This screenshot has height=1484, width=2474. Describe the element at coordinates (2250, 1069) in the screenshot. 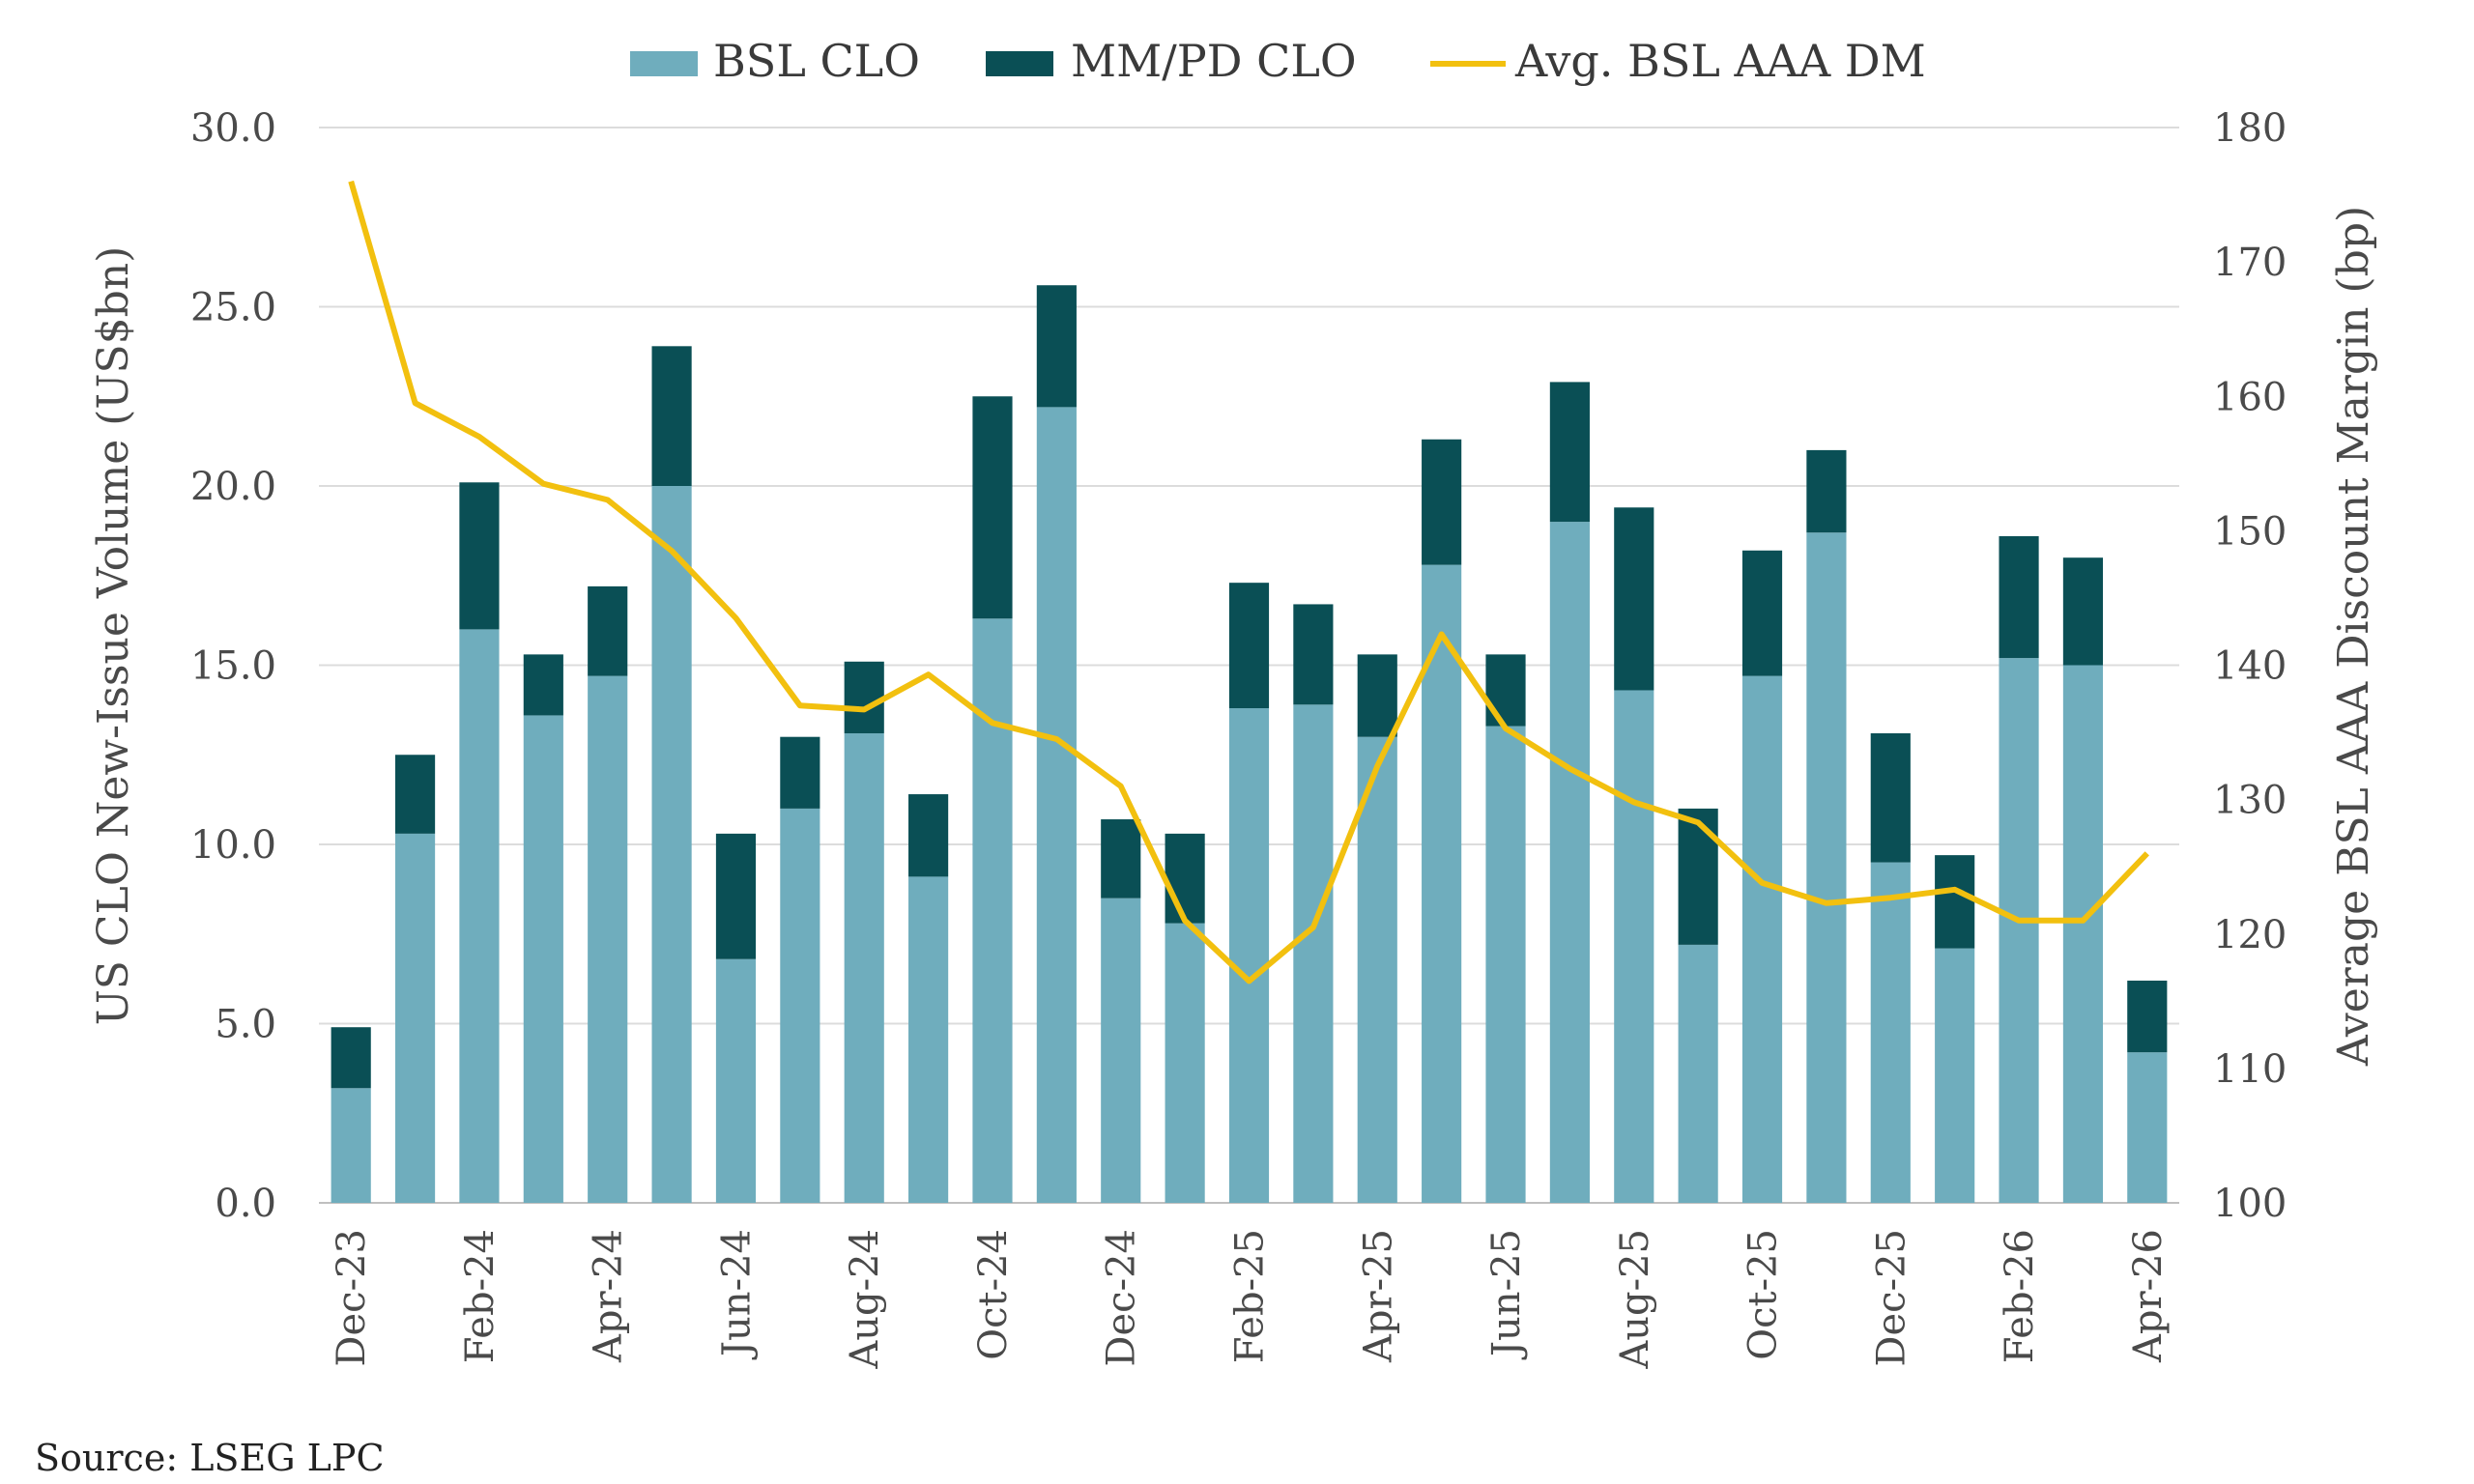

I see `y-right-tick-label: 110` at that location.